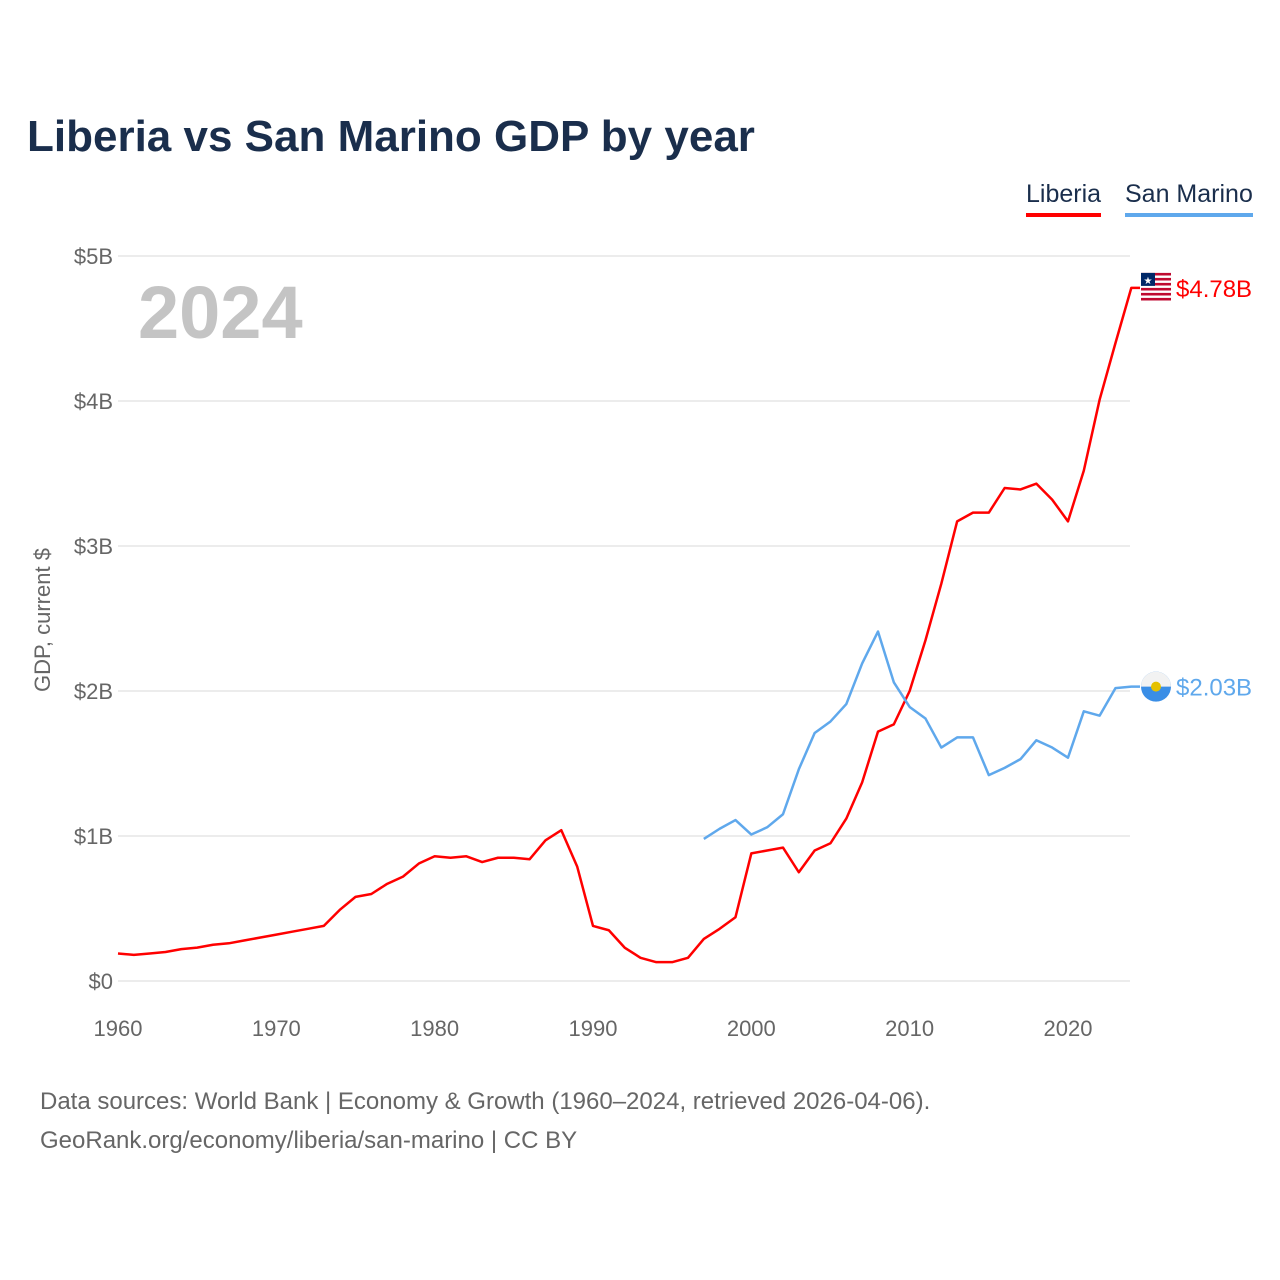  Describe the element at coordinates (909, 1028) in the screenshot. I see `x-tick-label: 2010` at that location.